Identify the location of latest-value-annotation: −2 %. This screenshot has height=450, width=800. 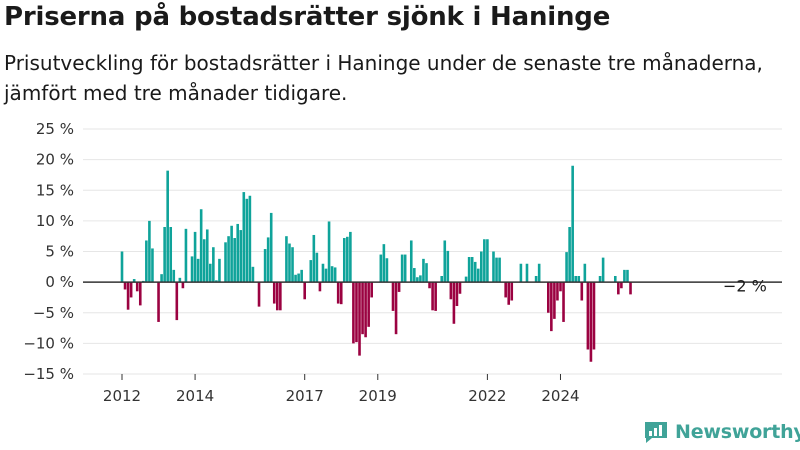
(745, 285).